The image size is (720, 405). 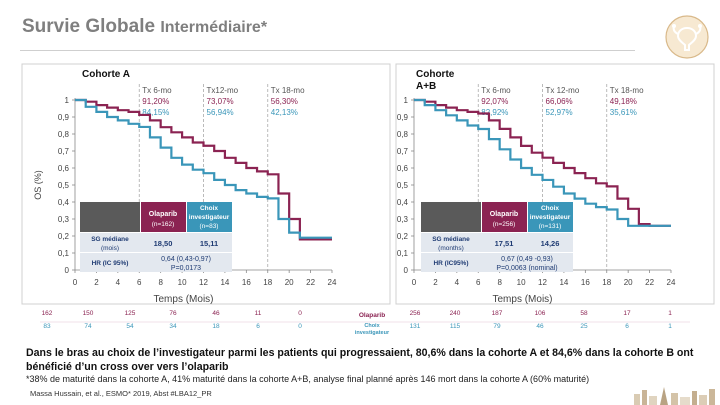 I want to click on table-row2-p: P=0,0063 (nominal), so click(x=526, y=268).